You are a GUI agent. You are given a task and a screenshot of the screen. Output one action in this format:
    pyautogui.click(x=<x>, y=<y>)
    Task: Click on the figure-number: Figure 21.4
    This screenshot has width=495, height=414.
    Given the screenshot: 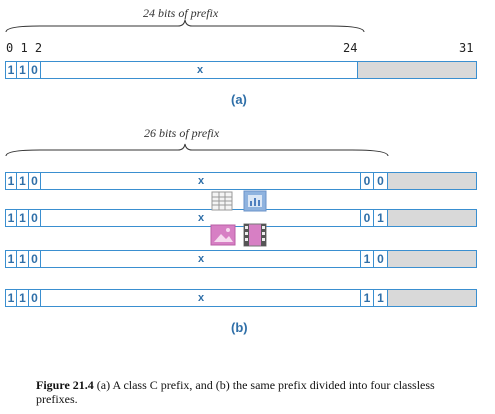 What is the action you would take?
    pyautogui.click(x=65, y=385)
    